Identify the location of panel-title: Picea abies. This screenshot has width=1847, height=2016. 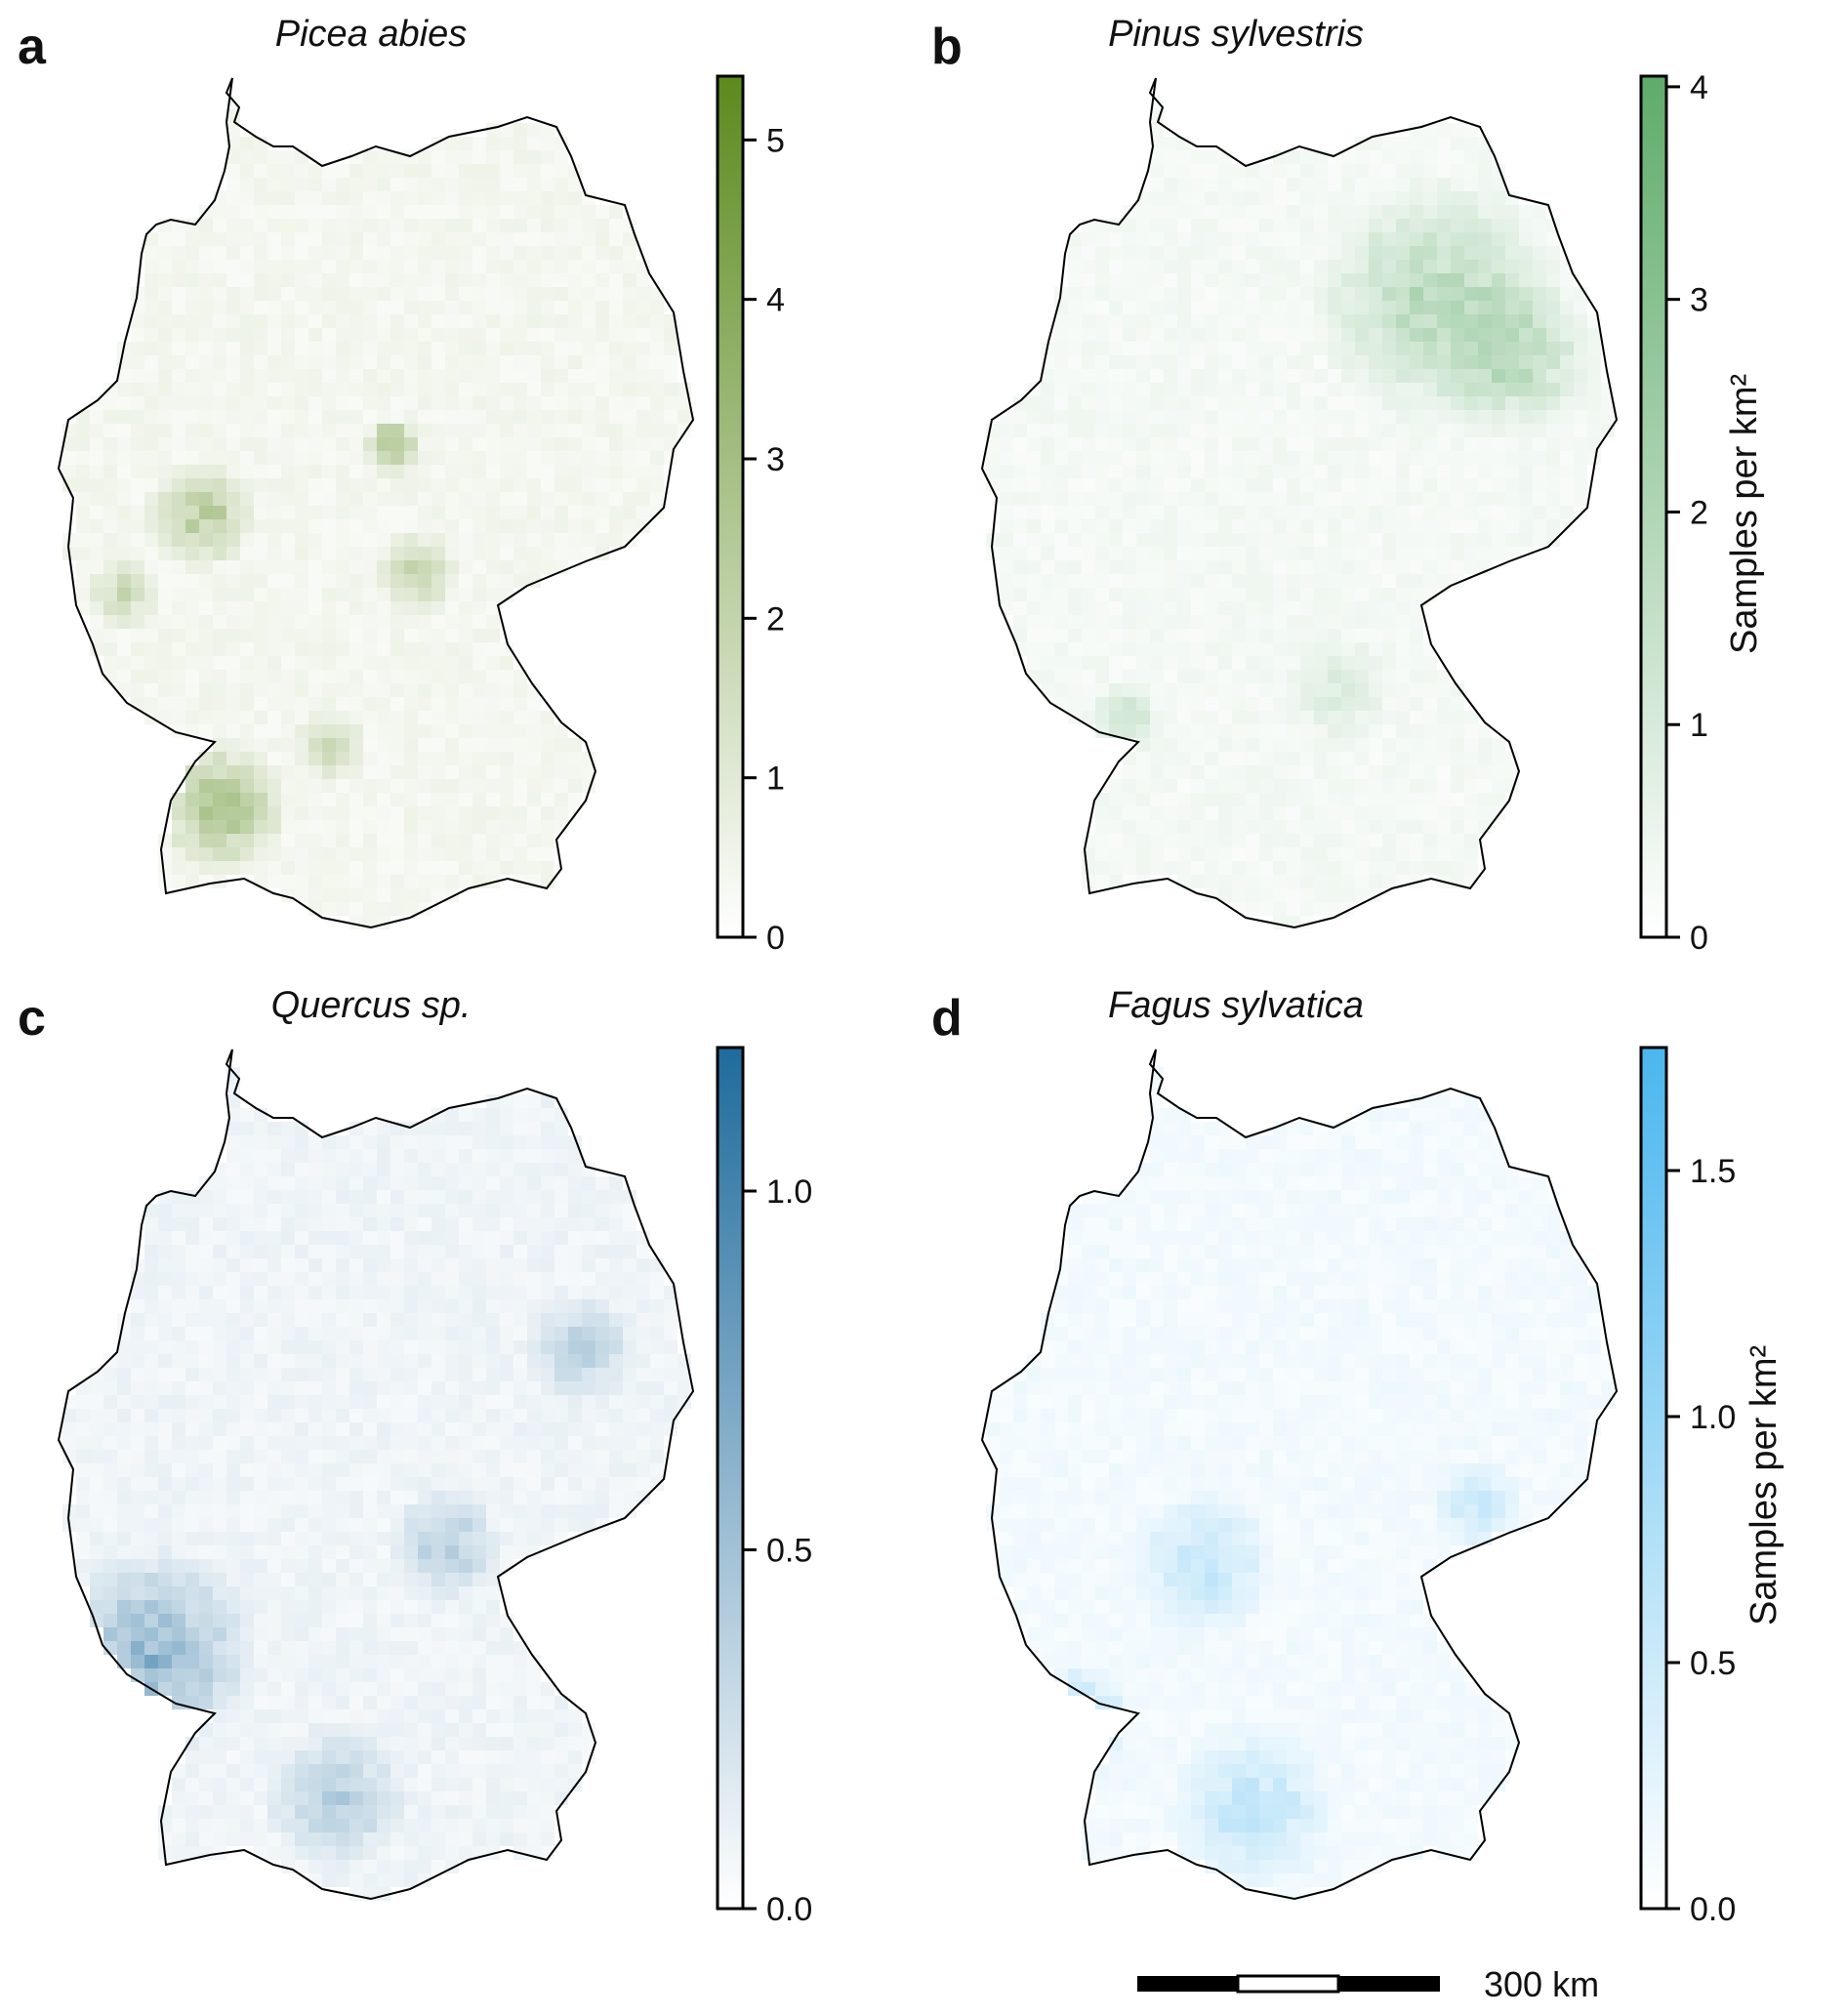
(371, 34).